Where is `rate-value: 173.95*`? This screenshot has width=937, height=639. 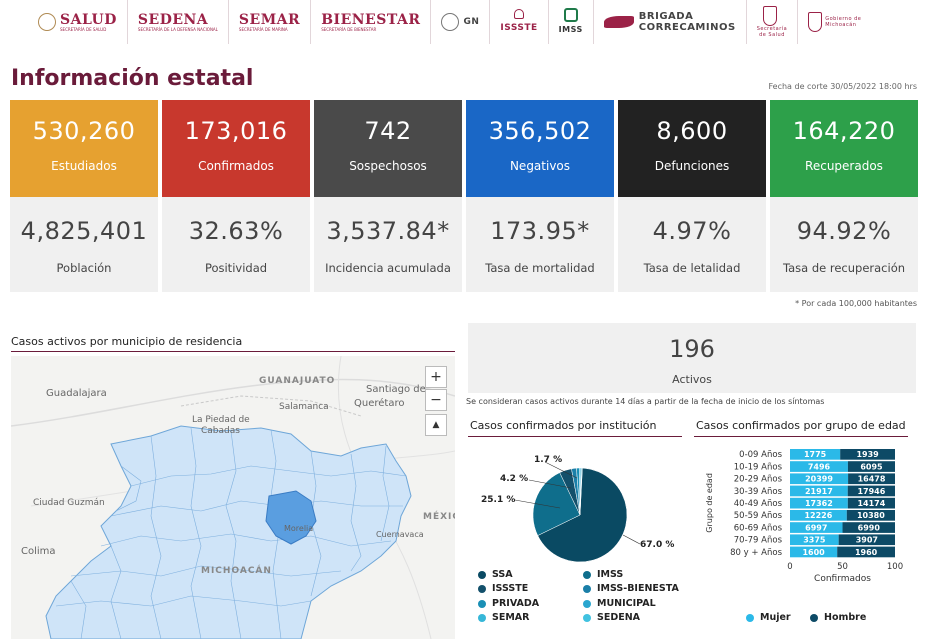 rate-value: 173.95* is located at coordinates (540, 231).